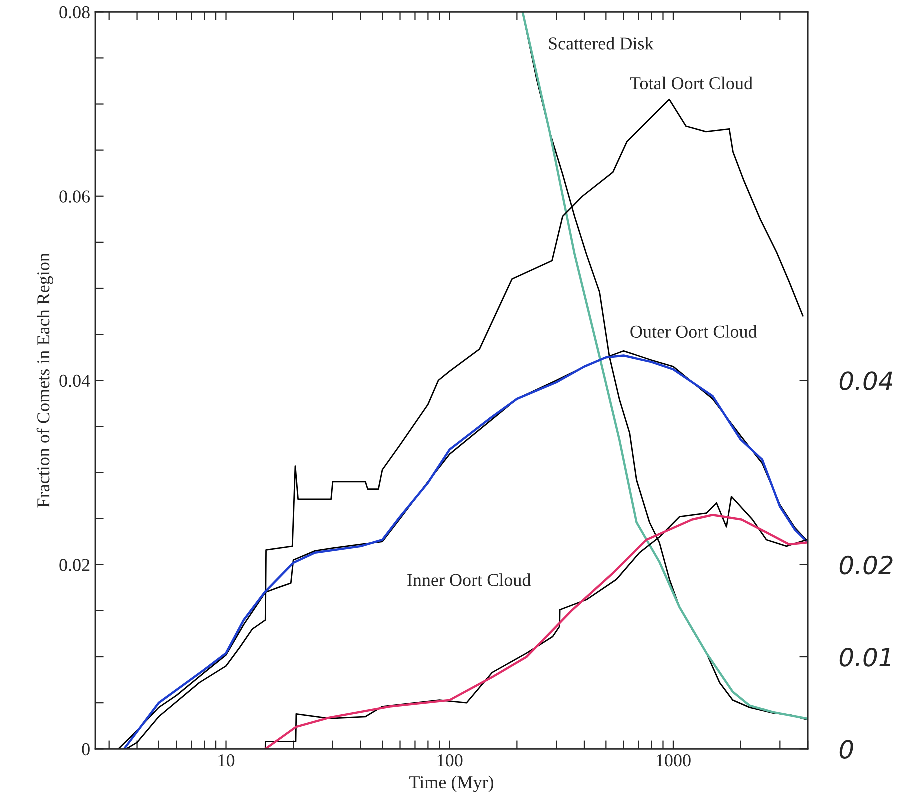 This screenshot has height=809, width=909. Describe the element at coordinates (45, 380) in the screenshot. I see `y-axis-title: Fraction of Comets in Each Region` at that location.